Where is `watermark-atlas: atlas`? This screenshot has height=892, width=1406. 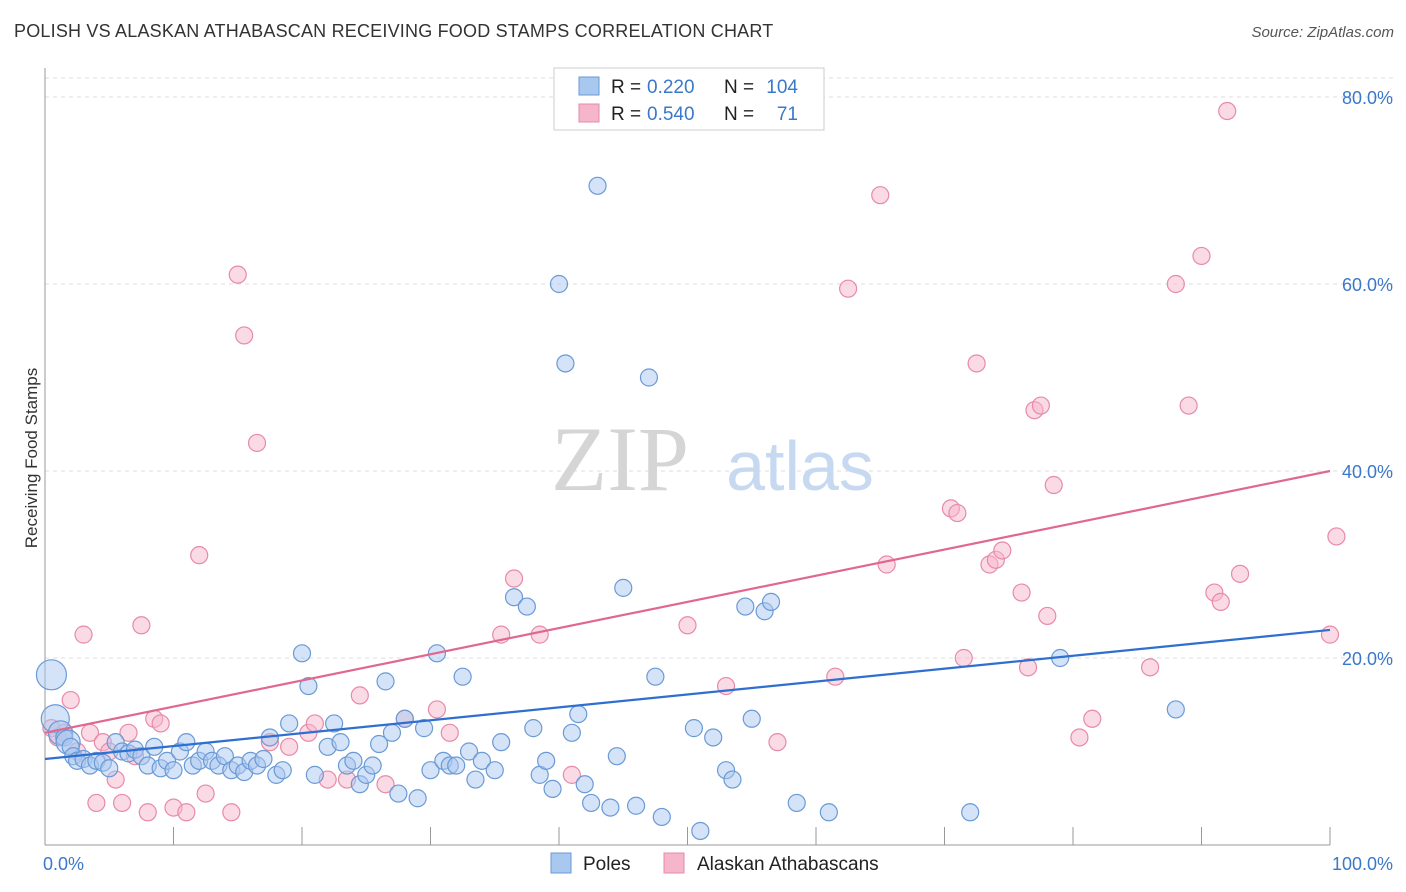
watermark-atlas: atlas is located at coordinates (800, 466).